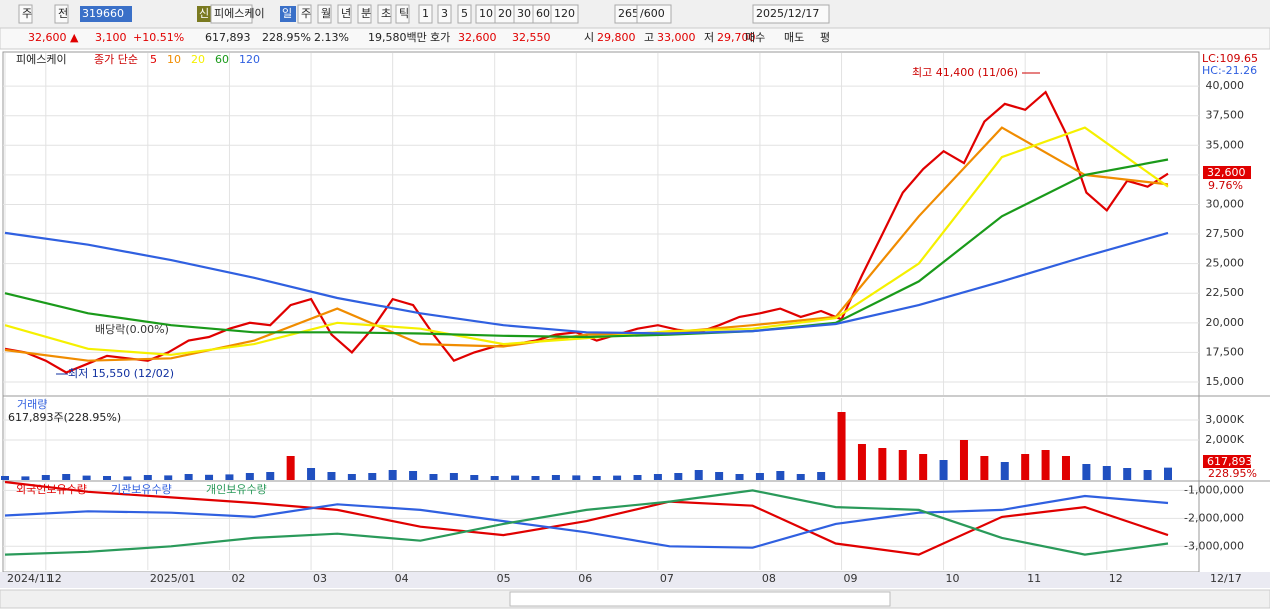 The image size is (1270, 610). Describe the element at coordinates (628, 13) in the screenshot. I see `toolbar-item: 265` at that location.